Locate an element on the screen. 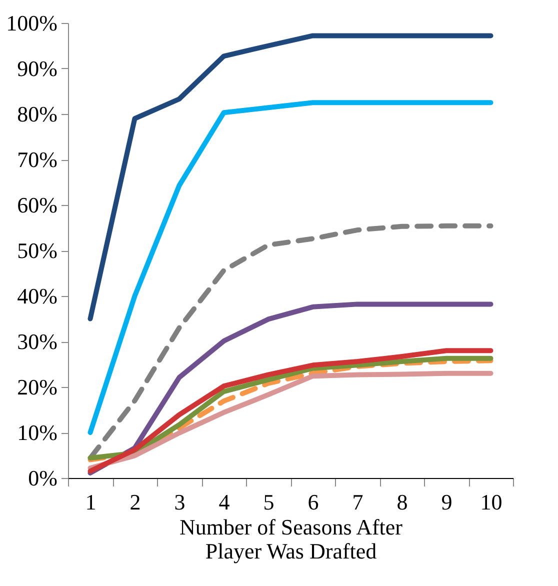  y-tick-label: 0% is located at coordinates (43, 478).